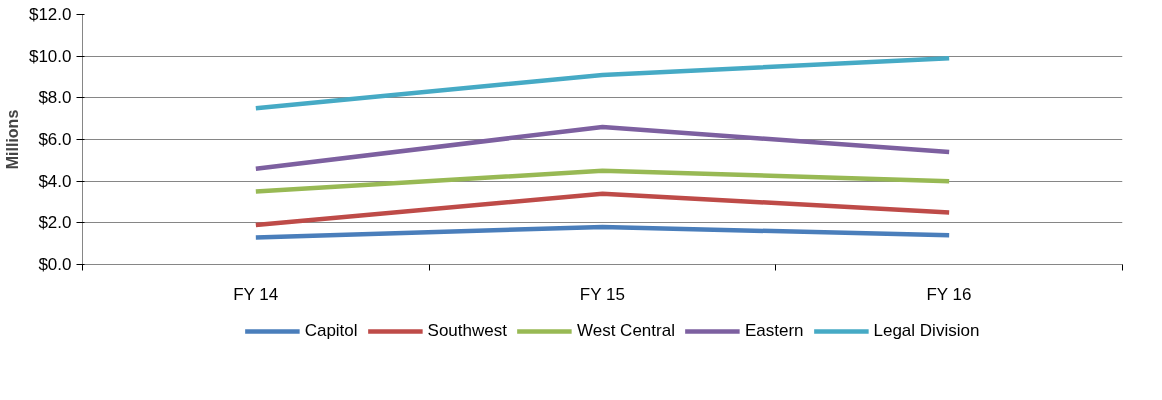 This screenshot has width=1162, height=400. I want to click on y-tick-label: $6.0, so click(55, 139).